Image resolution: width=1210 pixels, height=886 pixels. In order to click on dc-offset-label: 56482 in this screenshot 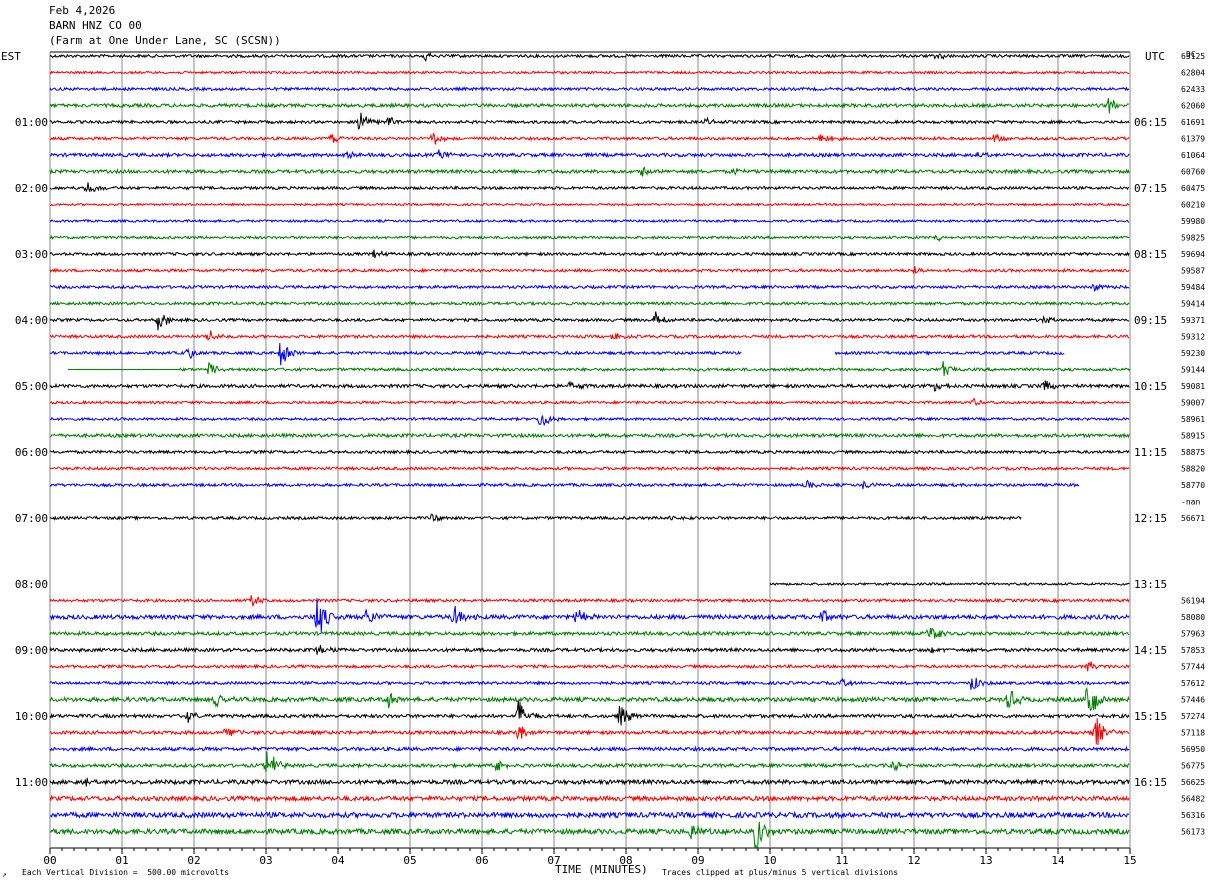, I will do `click(1193, 799)`.